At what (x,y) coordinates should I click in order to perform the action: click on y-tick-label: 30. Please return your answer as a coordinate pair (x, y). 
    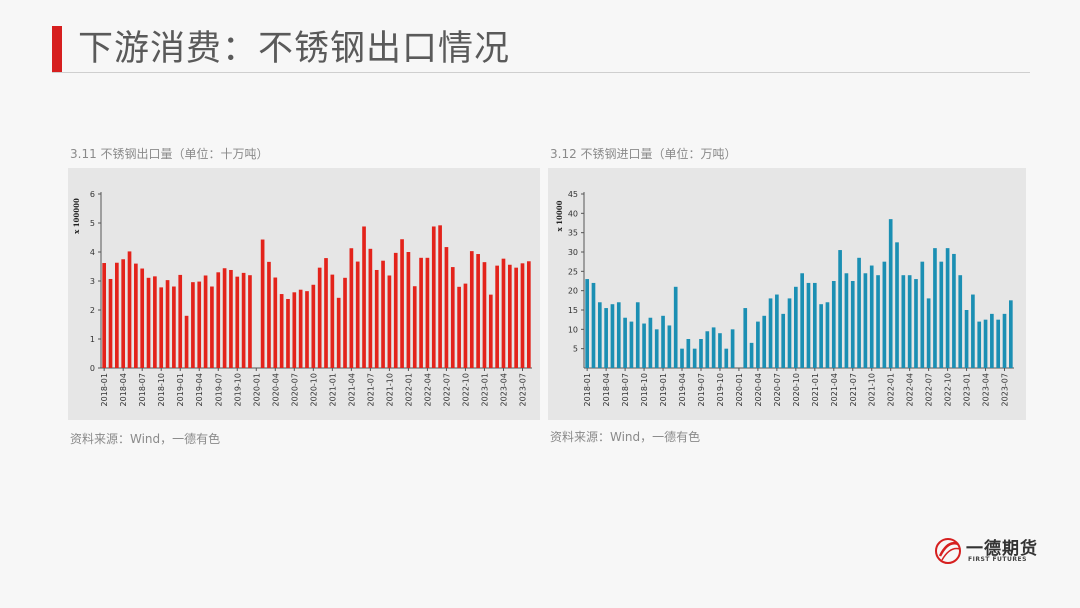
    Looking at the image, I should click on (573, 252).